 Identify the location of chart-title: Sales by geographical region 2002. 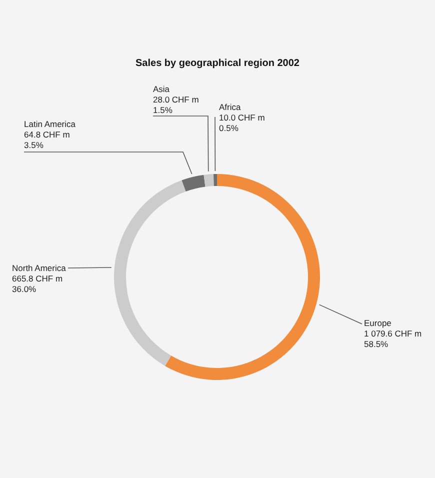
(218, 63).